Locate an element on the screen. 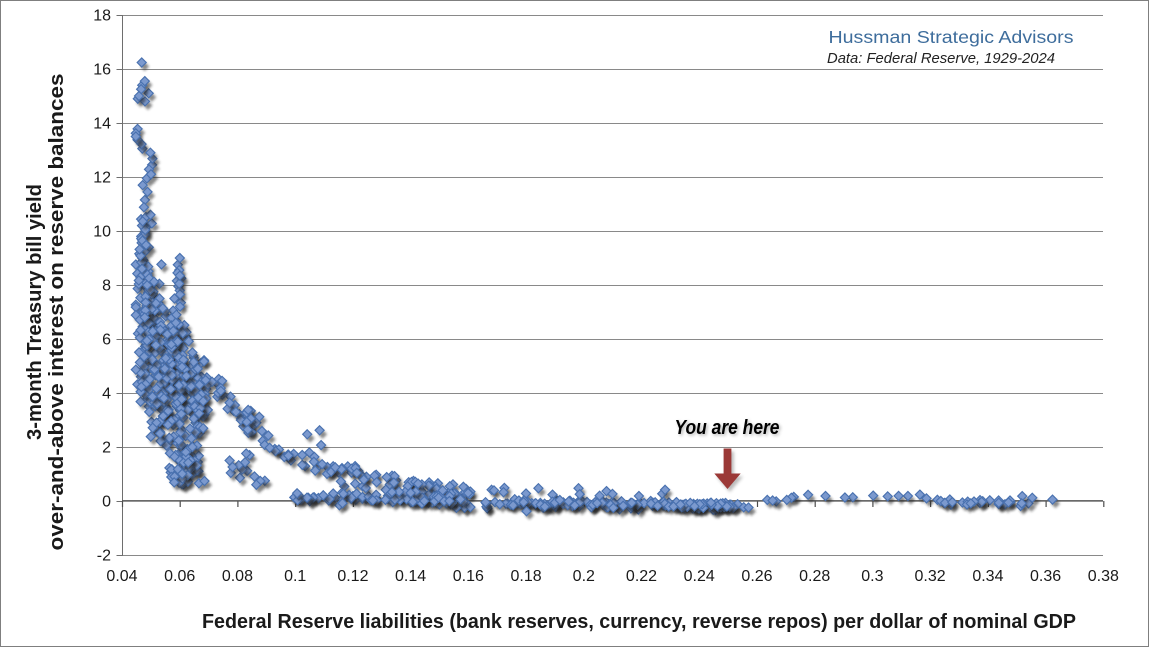 This screenshot has width=1149, height=647. svg-text: 0.18 is located at coordinates (526, 576).